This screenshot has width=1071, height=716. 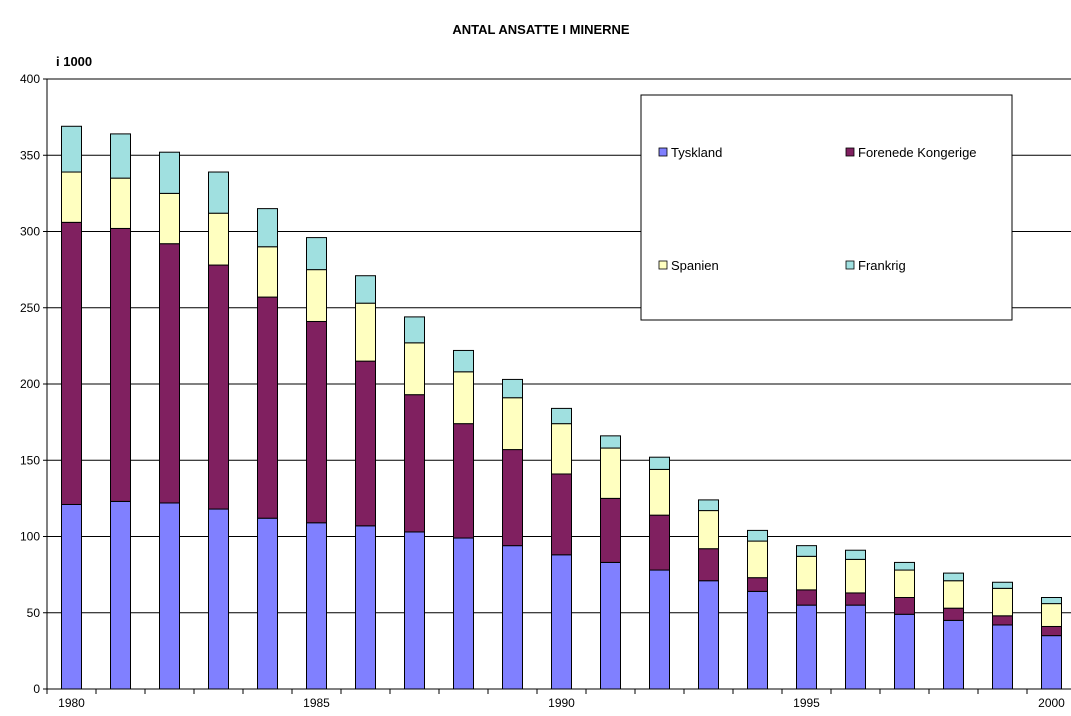 I want to click on legend-item-frankrig: Frankrig, so click(x=875, y=265).